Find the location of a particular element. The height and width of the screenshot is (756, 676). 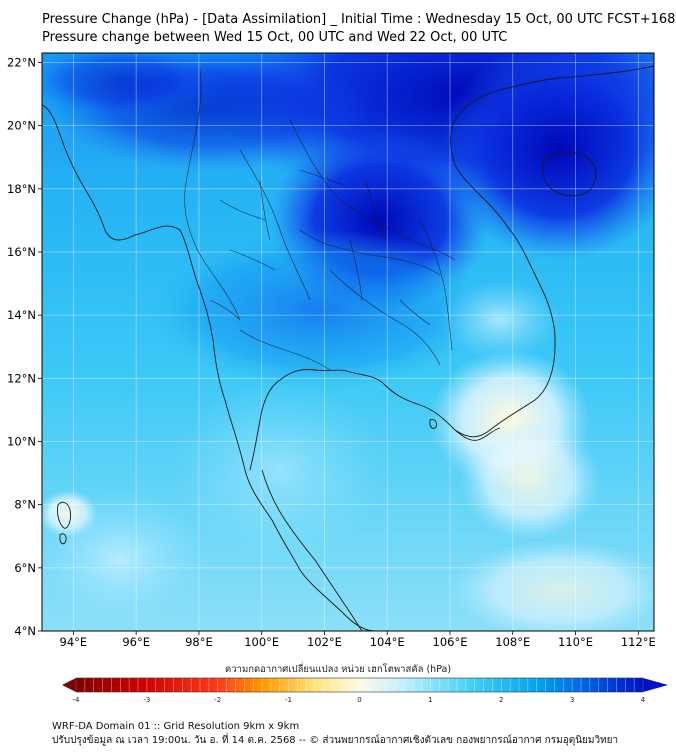

colorbar: -4 -3 -2 -1 0 1 2 3 4 is located at coordinates (365, 690).